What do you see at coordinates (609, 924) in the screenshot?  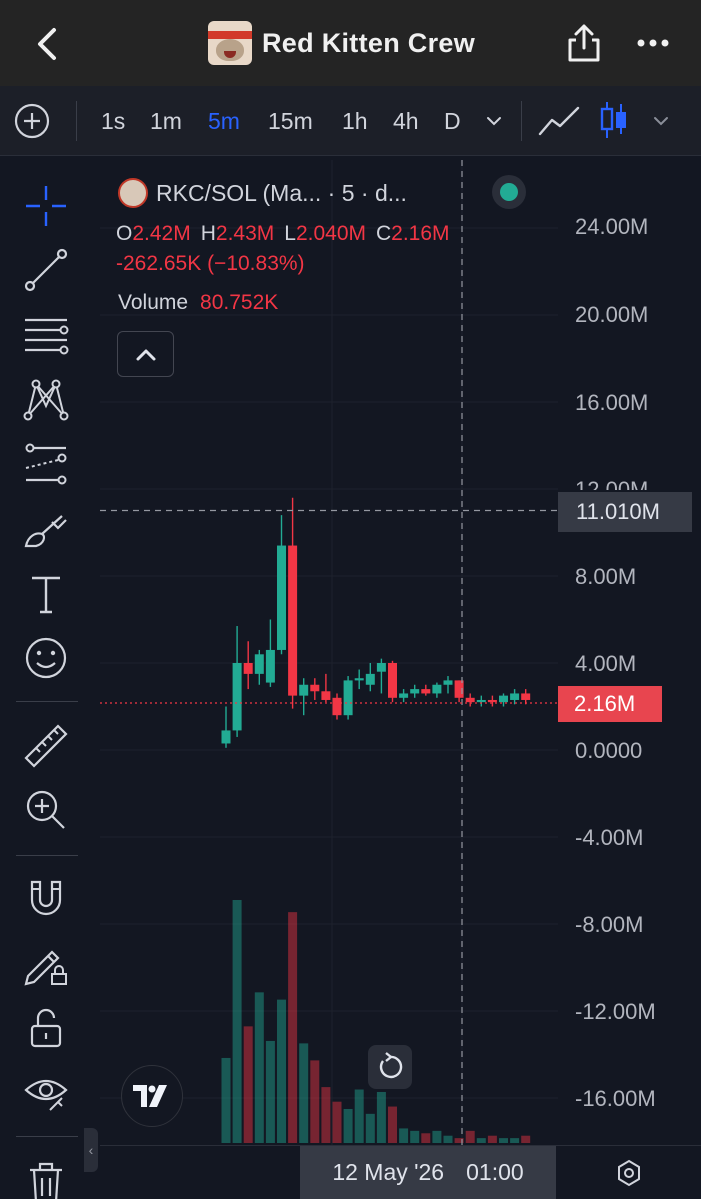 I see `price-tick: -8.00M` at bounding box center [609, 924].